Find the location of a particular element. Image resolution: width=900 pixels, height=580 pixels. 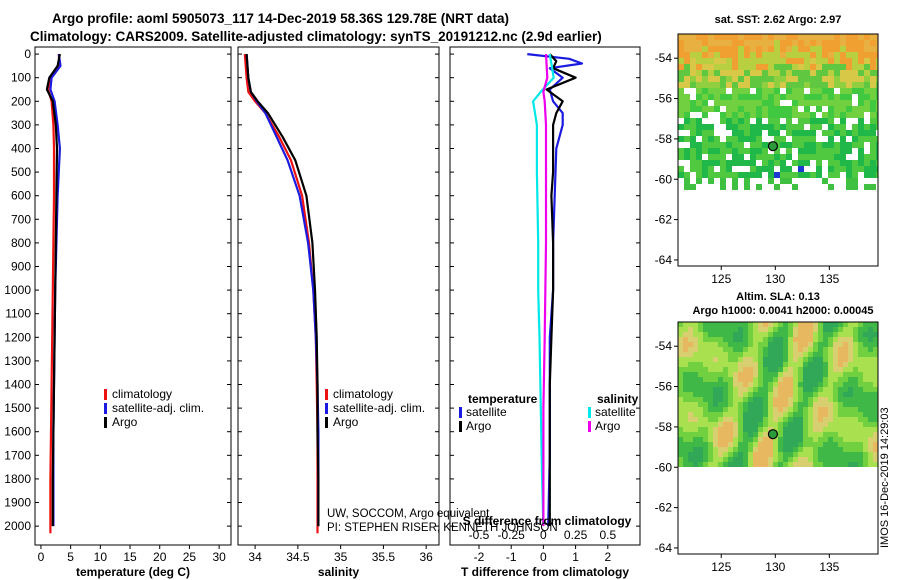

temperature-xtick-label: 20 is located at coordinates (160, 557).